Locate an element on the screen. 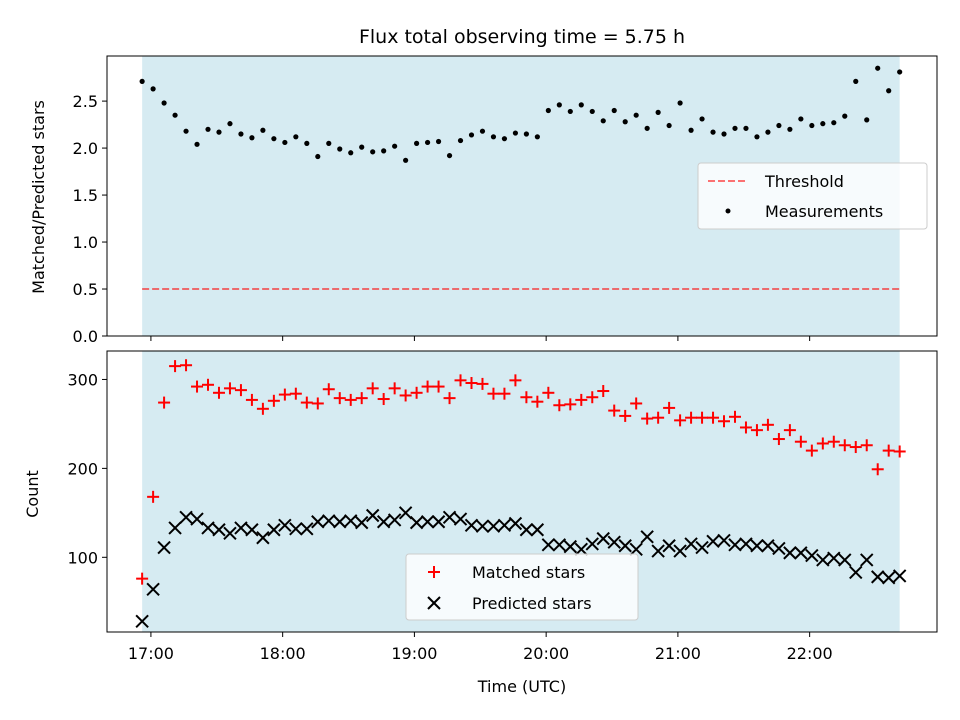 The image size is (960, 720). x-tick-label: 19:00 is located at coordinates (414, 653).